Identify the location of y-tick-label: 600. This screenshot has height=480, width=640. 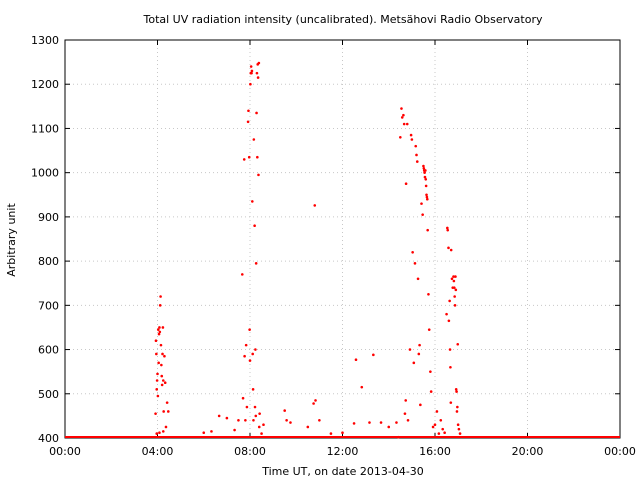
(48, 350).